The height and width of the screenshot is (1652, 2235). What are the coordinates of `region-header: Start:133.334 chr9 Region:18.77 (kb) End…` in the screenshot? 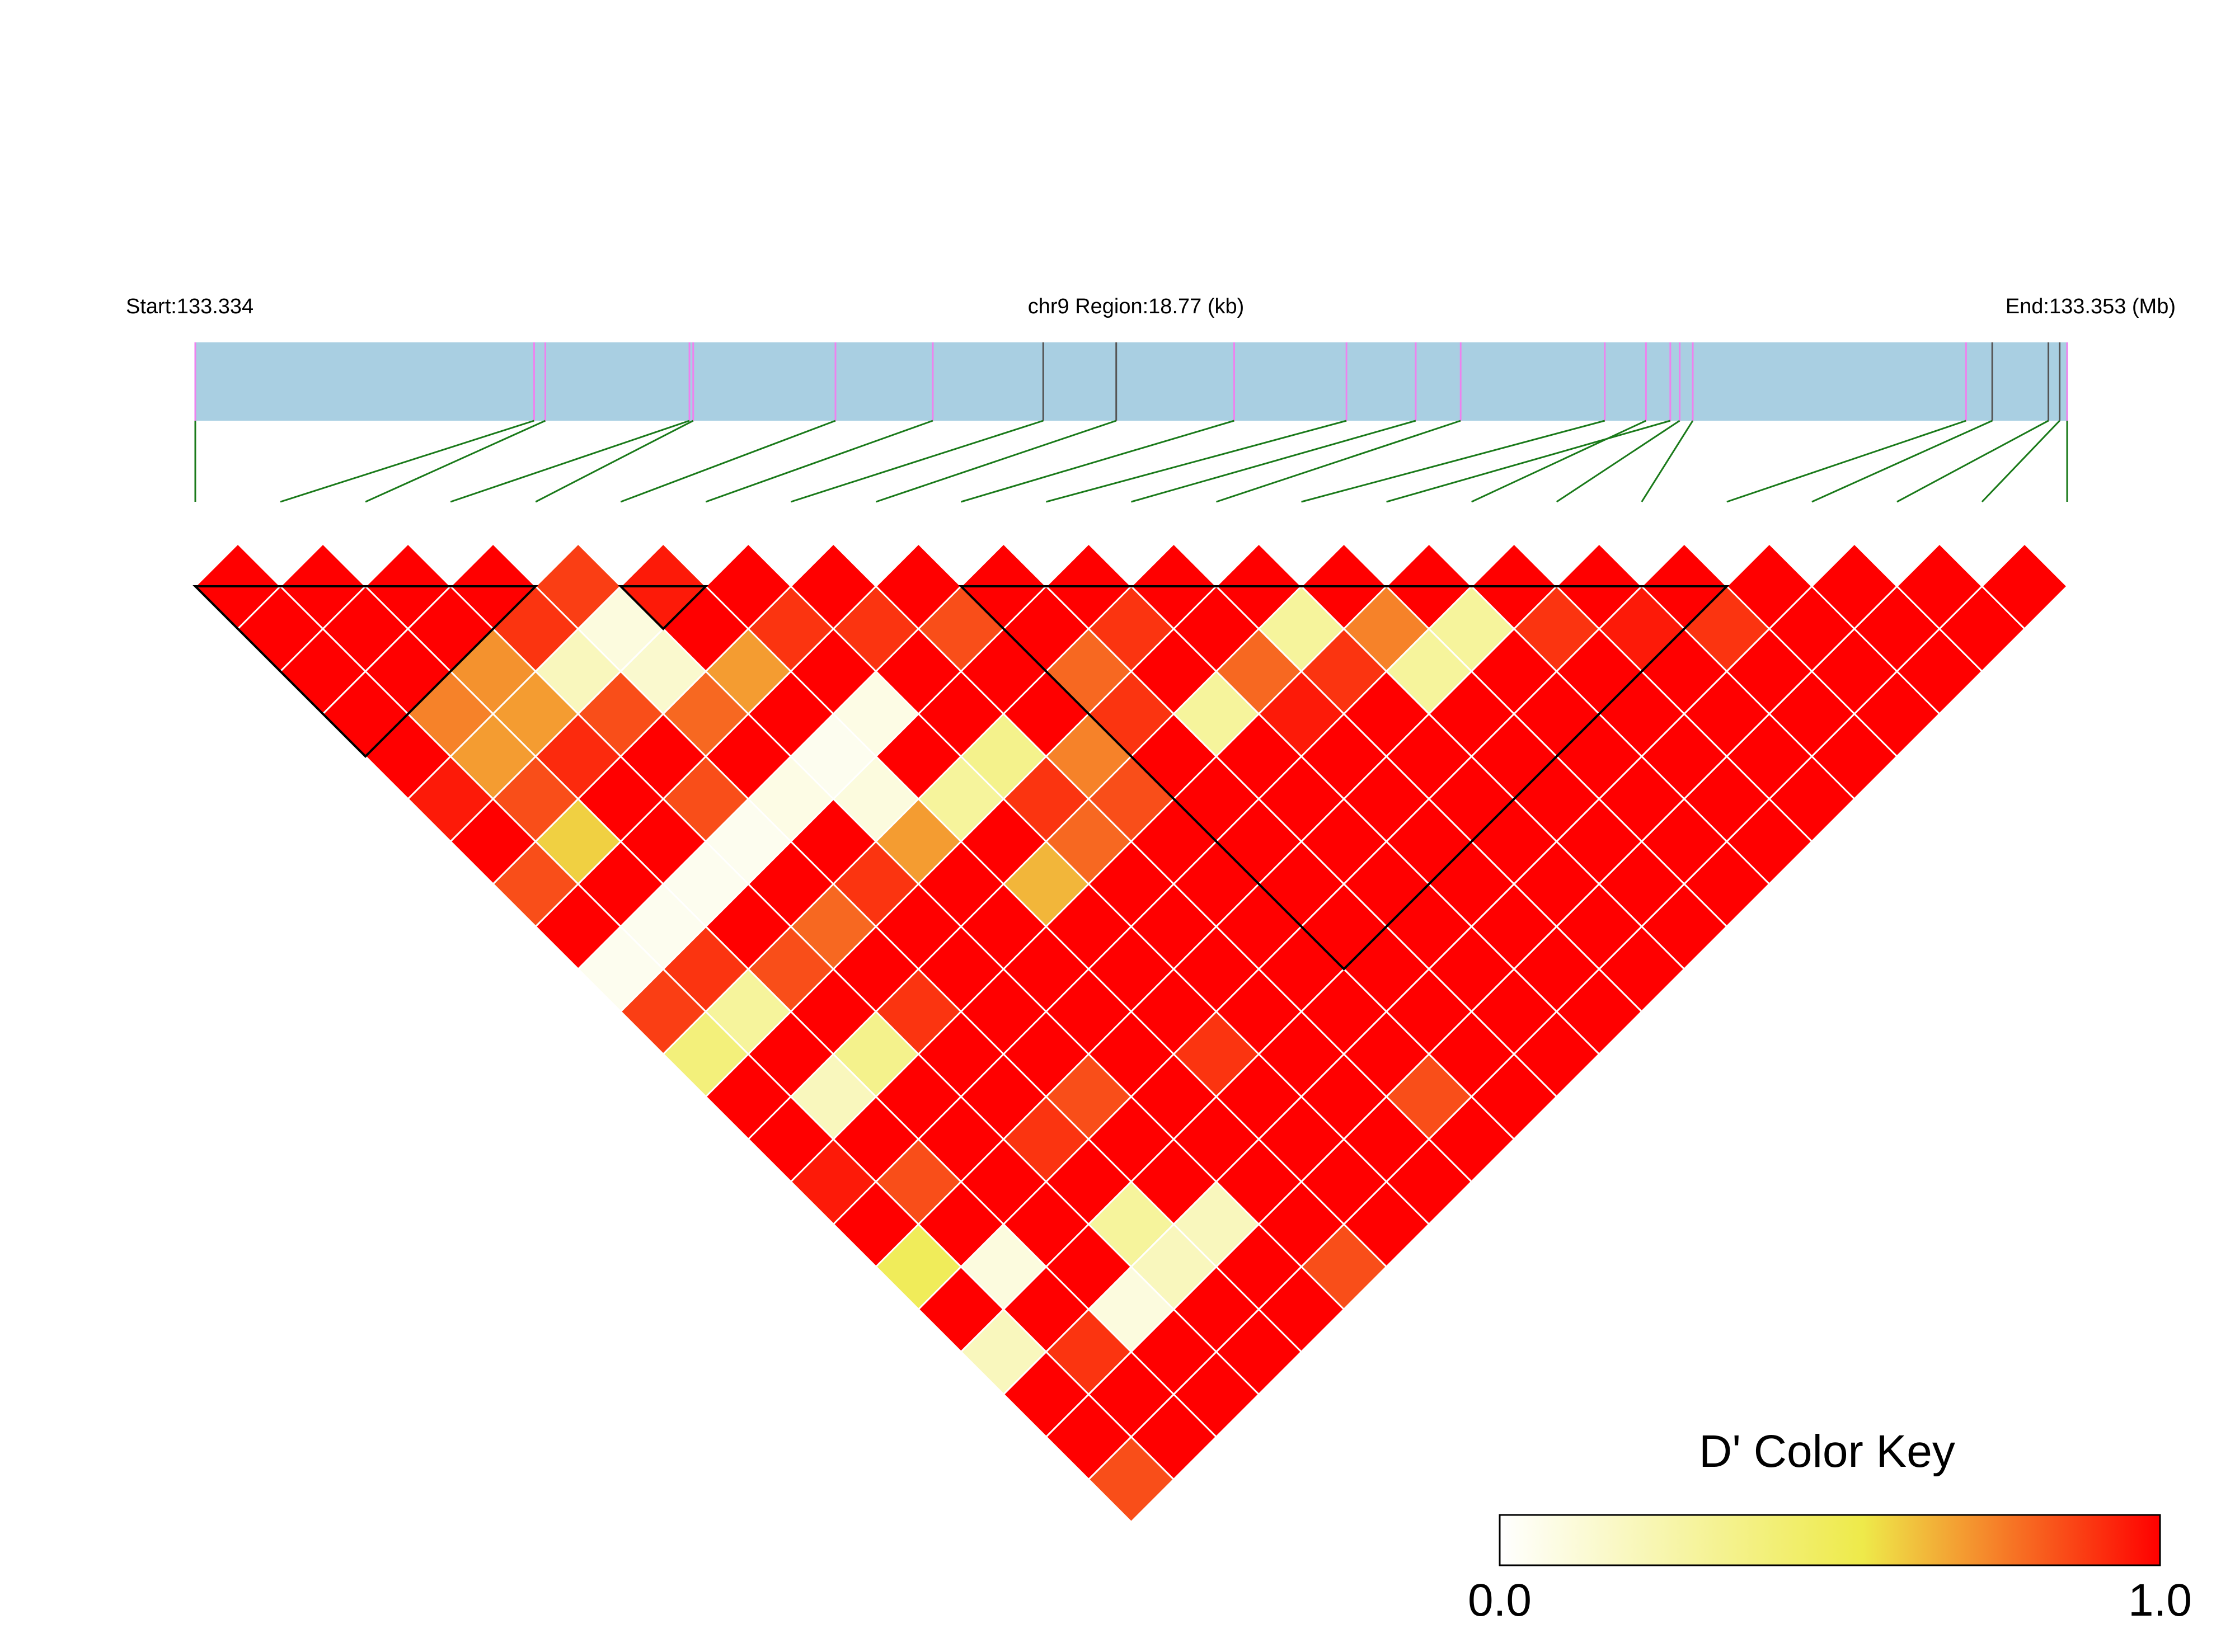 It's located at (1151, 306).